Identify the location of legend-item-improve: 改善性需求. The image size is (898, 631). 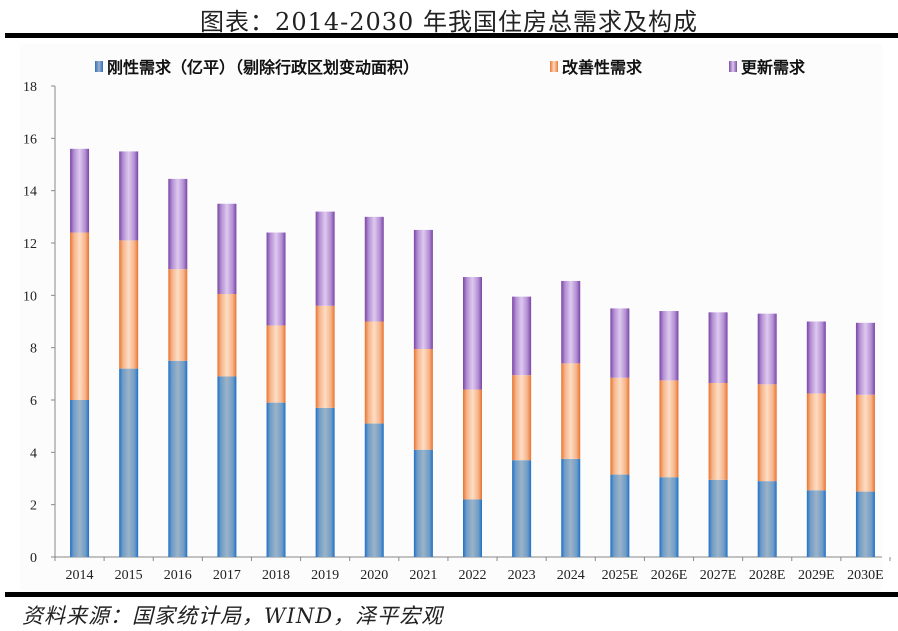
(596, 66).